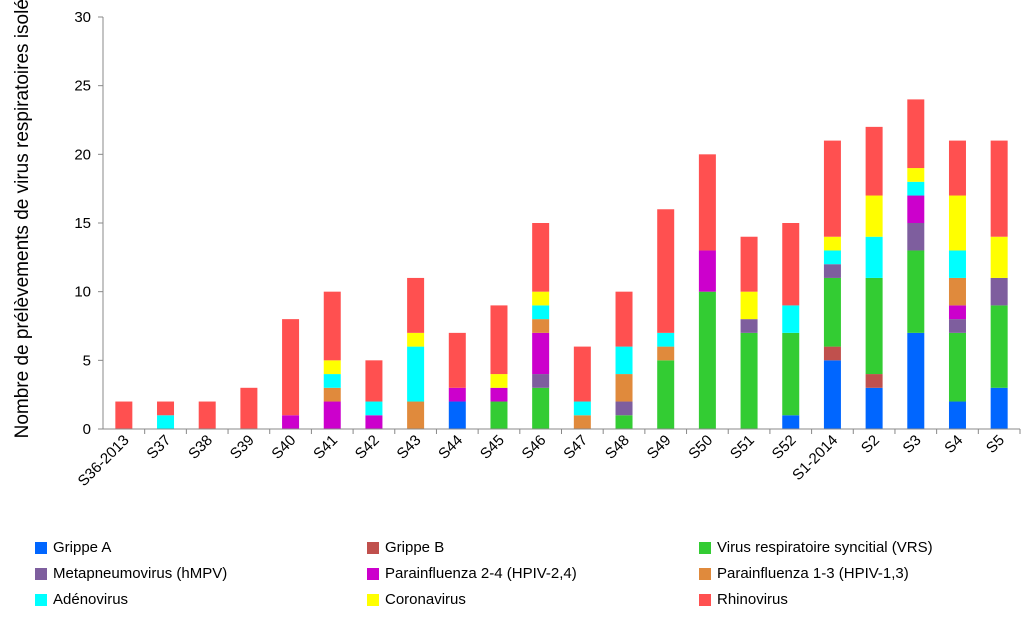  Describe the element at coordinates (82, 154) in the screenshot. I see `y-tick-label: 20` at that location.